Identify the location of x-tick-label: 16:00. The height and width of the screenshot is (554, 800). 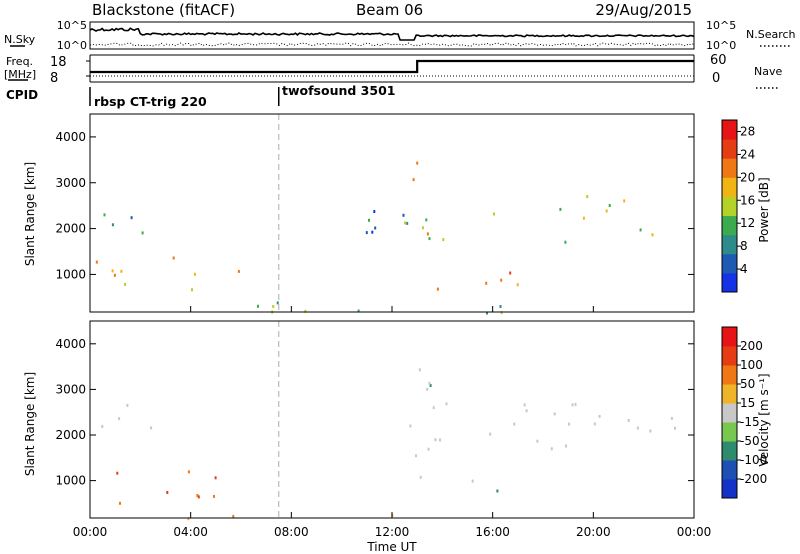
(492, 532).